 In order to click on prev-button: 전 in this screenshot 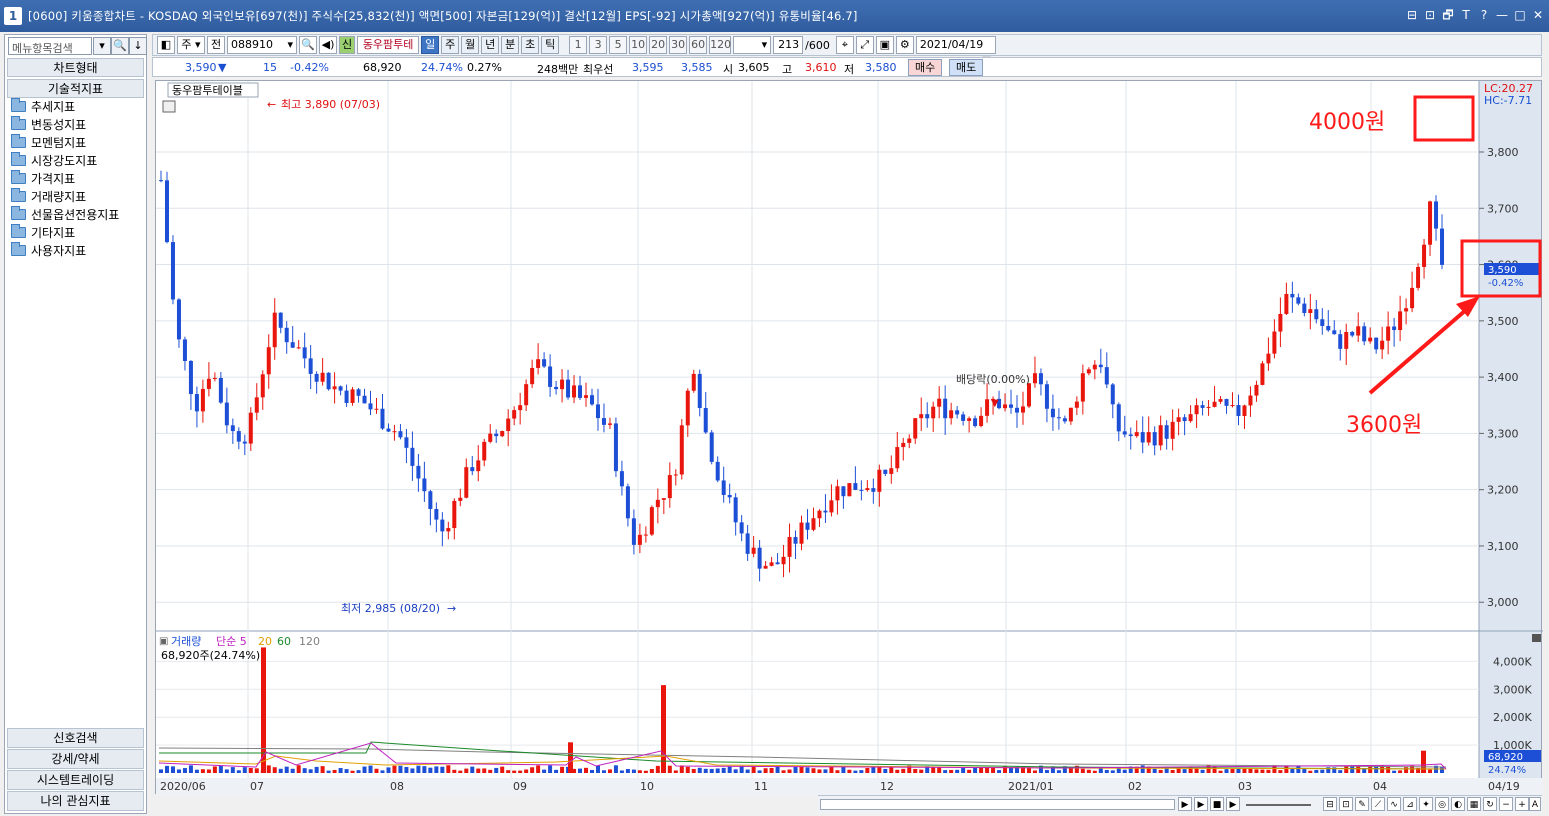, I will do `click(216, 45)`.